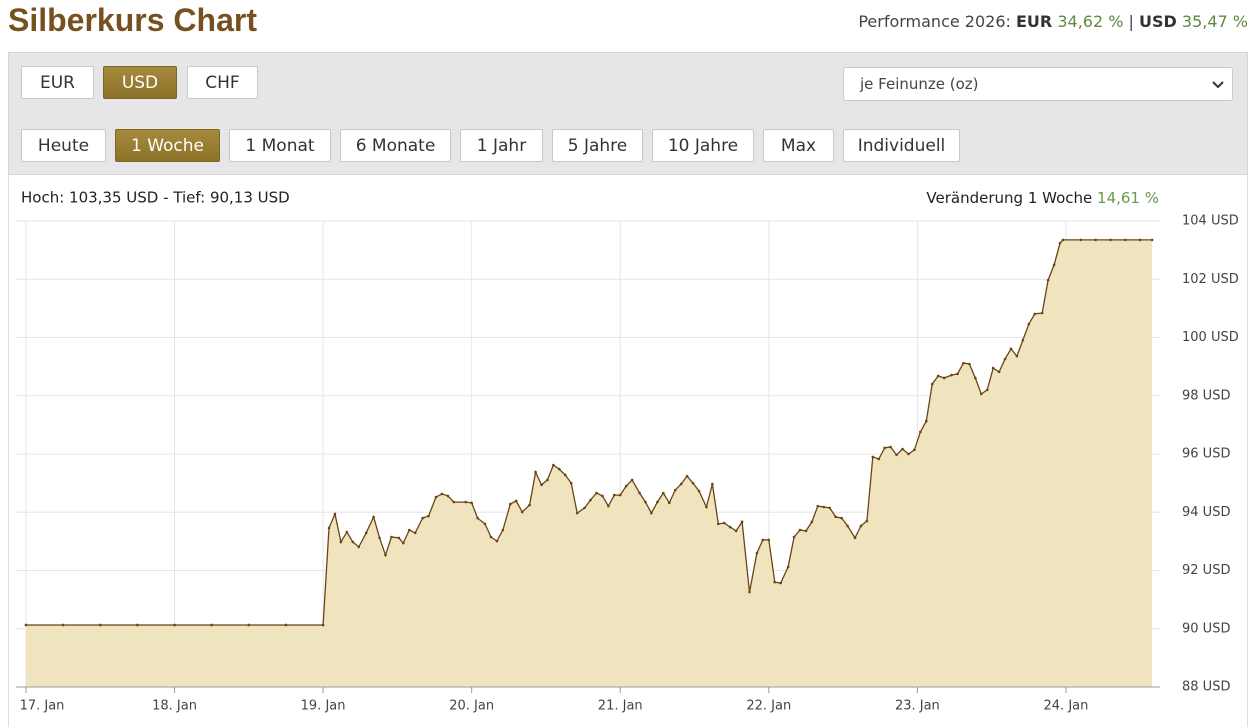 This screenshot has height=727, width=1258. What do you see at coordinates (620, 706) in the screenshot?
I see `x-tick-label: 21. Jan` at bounding box center [620, 706].